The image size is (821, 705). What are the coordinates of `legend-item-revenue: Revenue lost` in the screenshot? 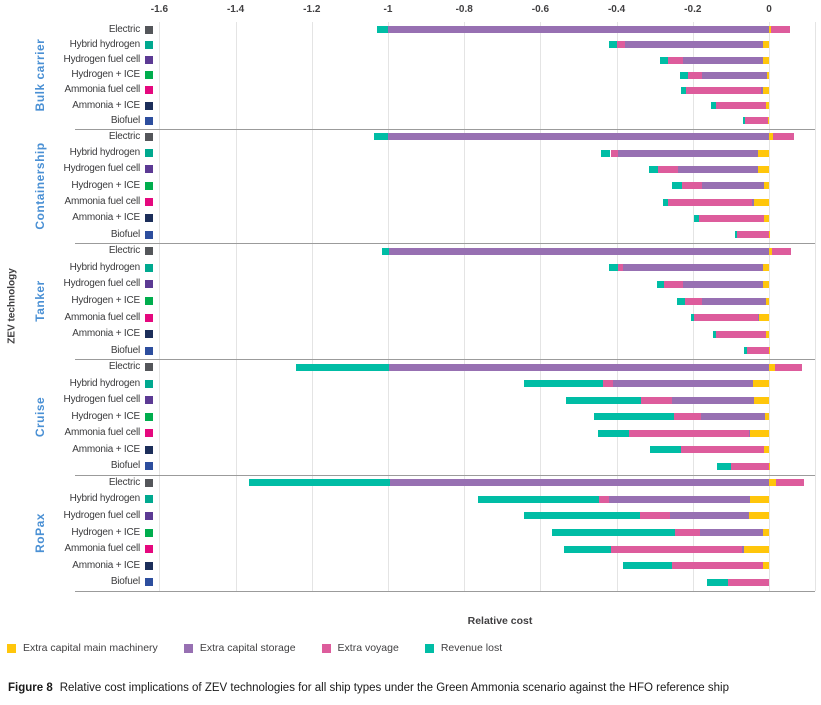 It's located at (463, 648).